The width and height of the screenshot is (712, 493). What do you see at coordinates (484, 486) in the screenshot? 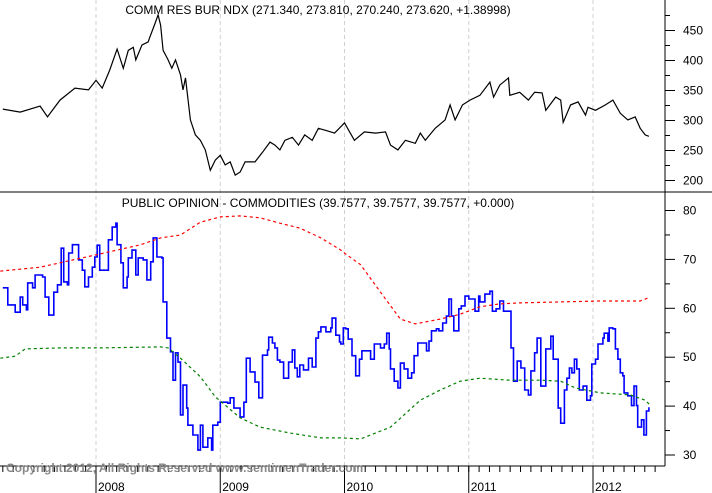
I see `x-tick-label: 2011` at bounding box center [484, 486].